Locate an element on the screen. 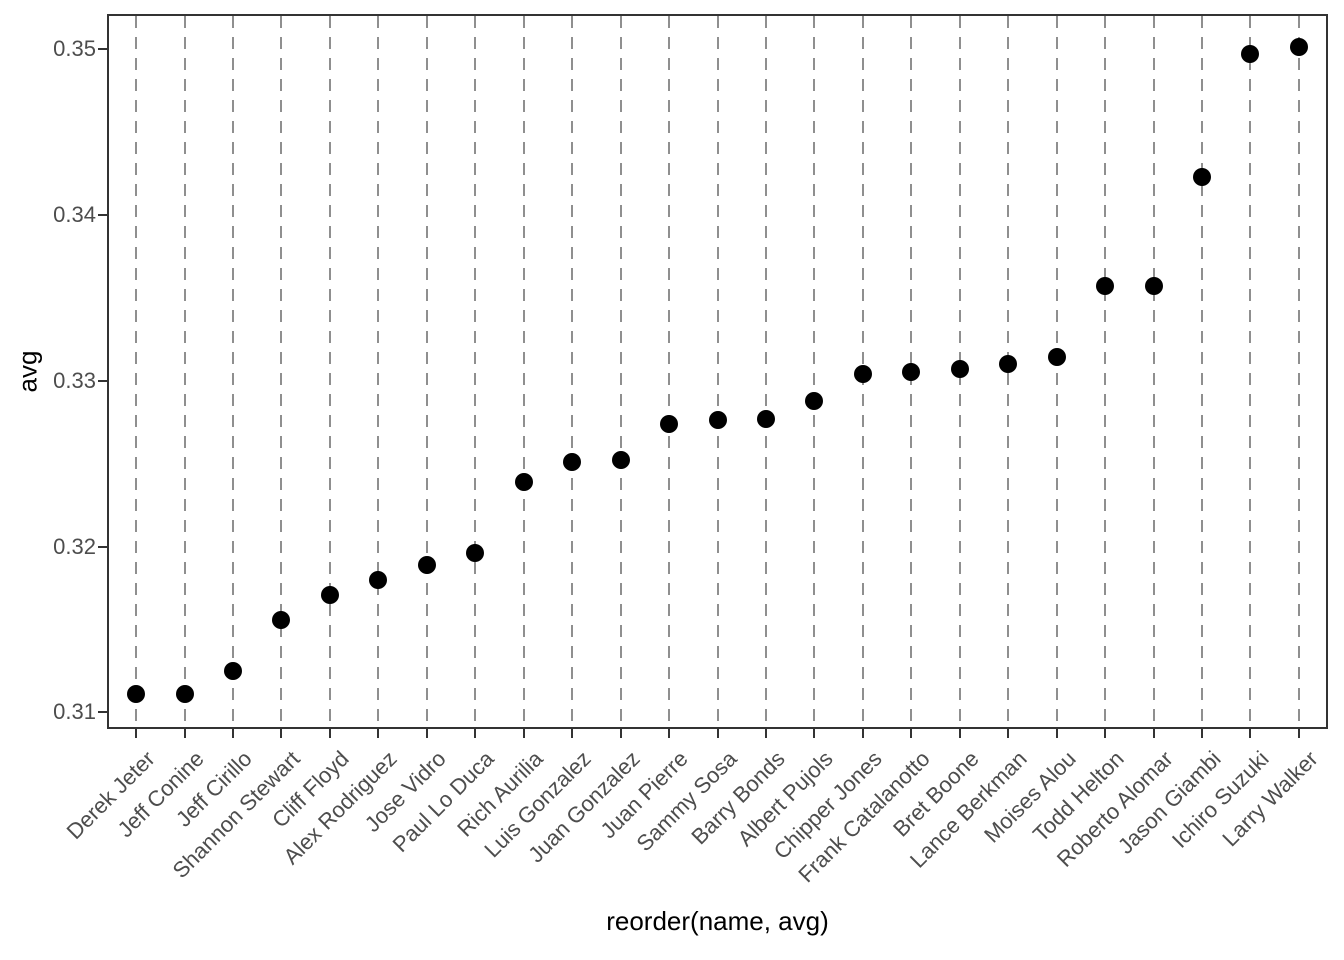 Image resolution: width=1344 pixels, height=960 pixels. y-tick-label: 0.35 is located at coordinates (74, 48).